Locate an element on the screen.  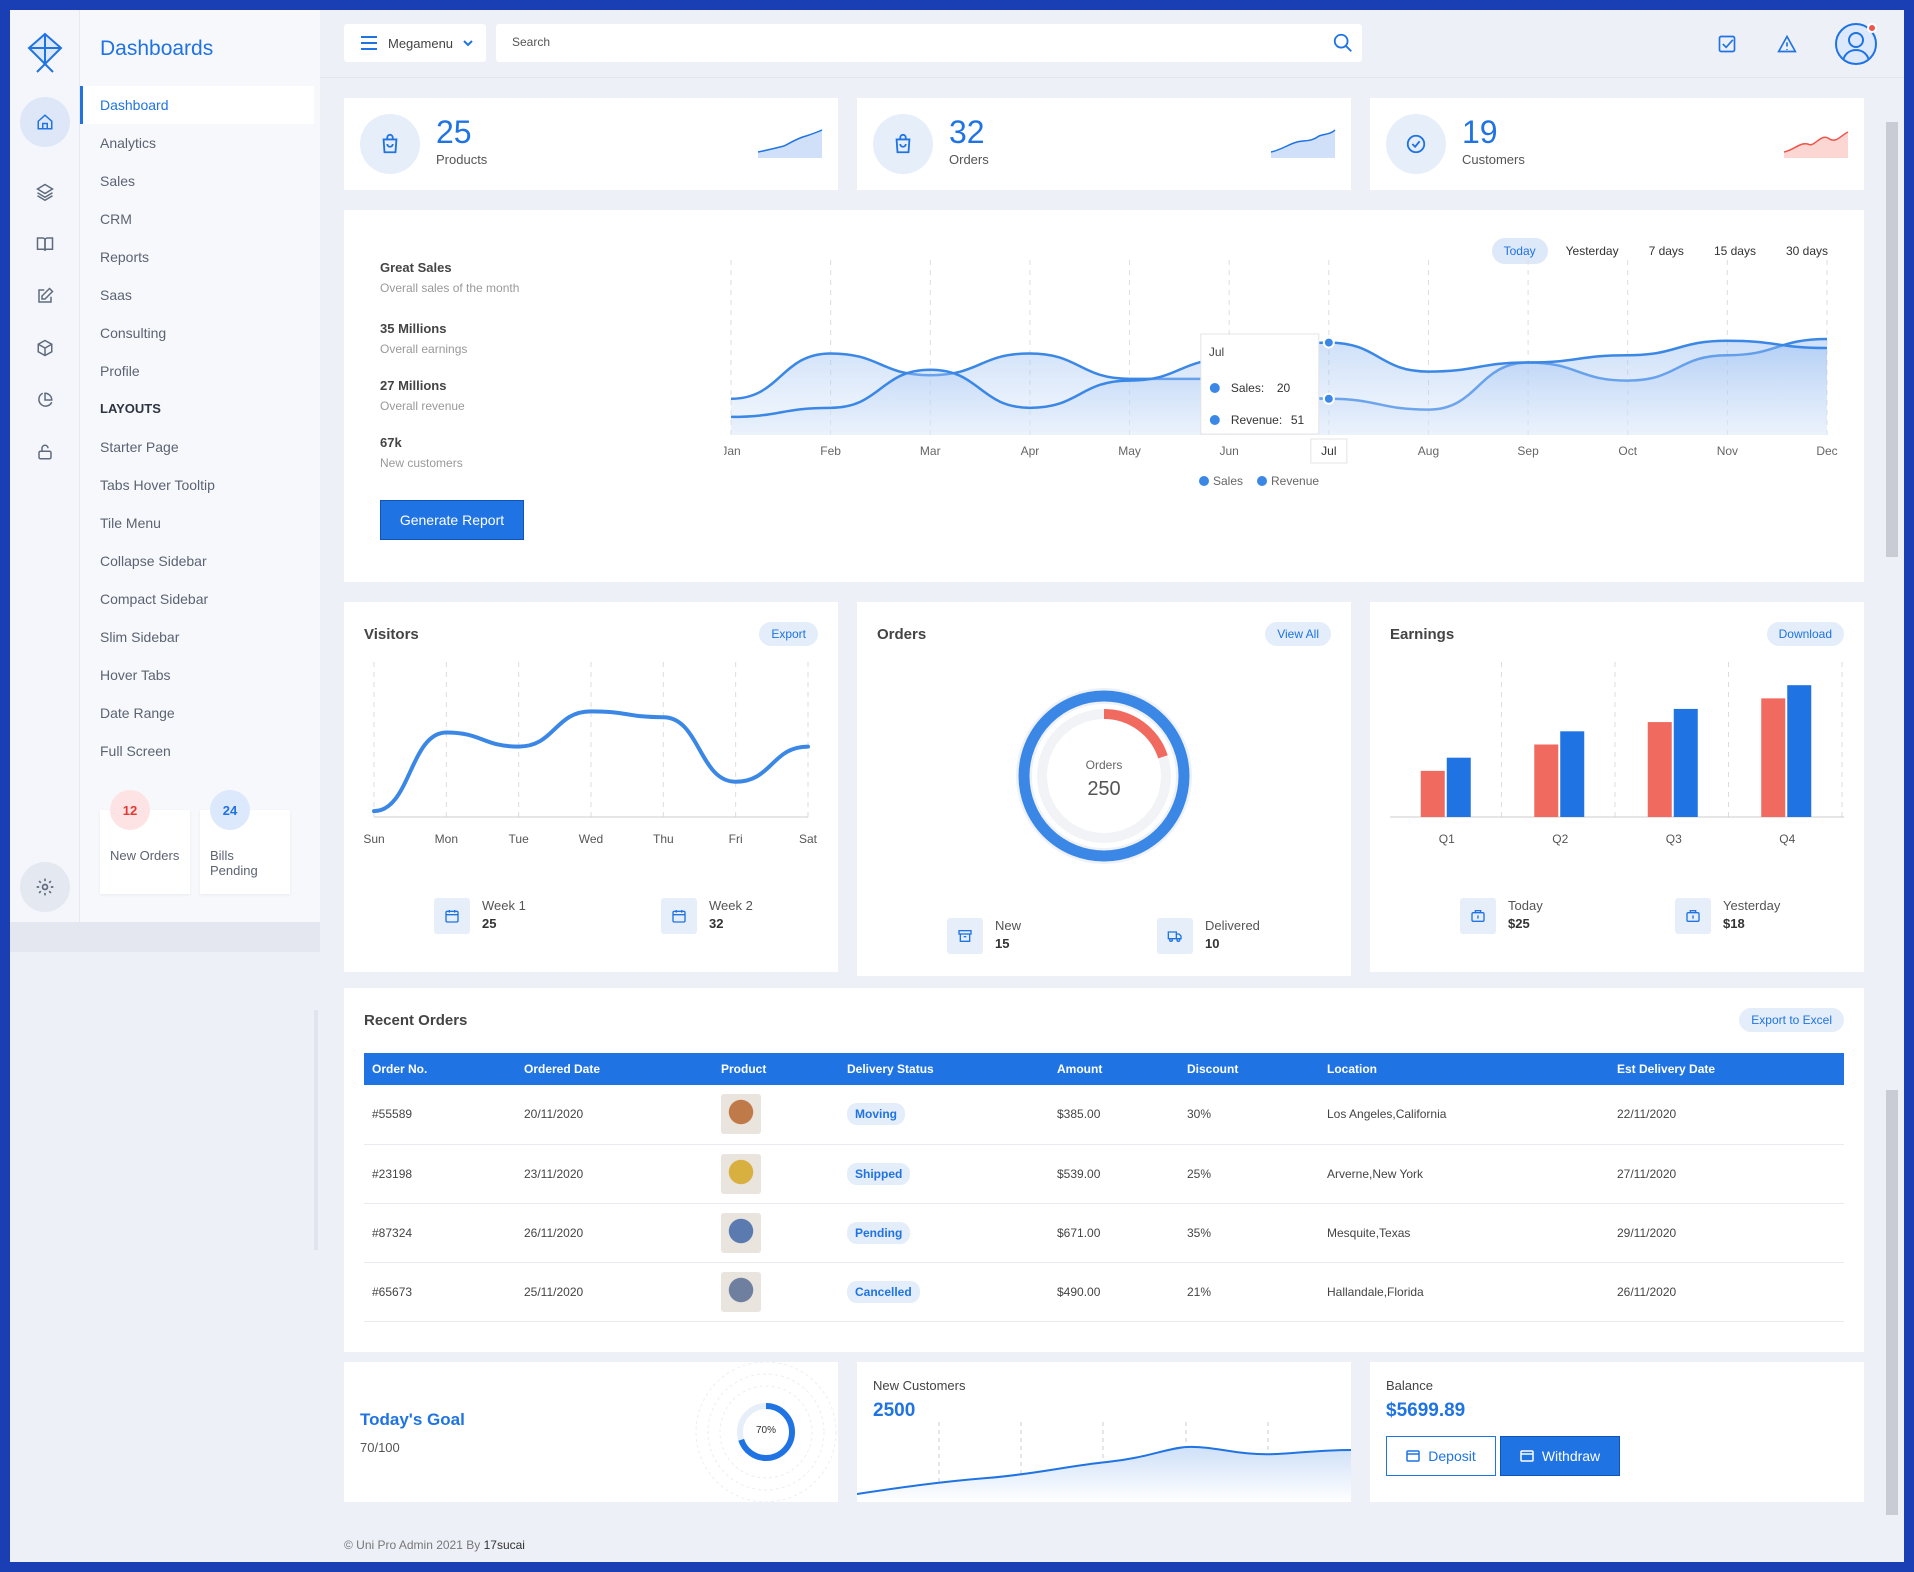
gear-icon is located at coordinates (45, 887).